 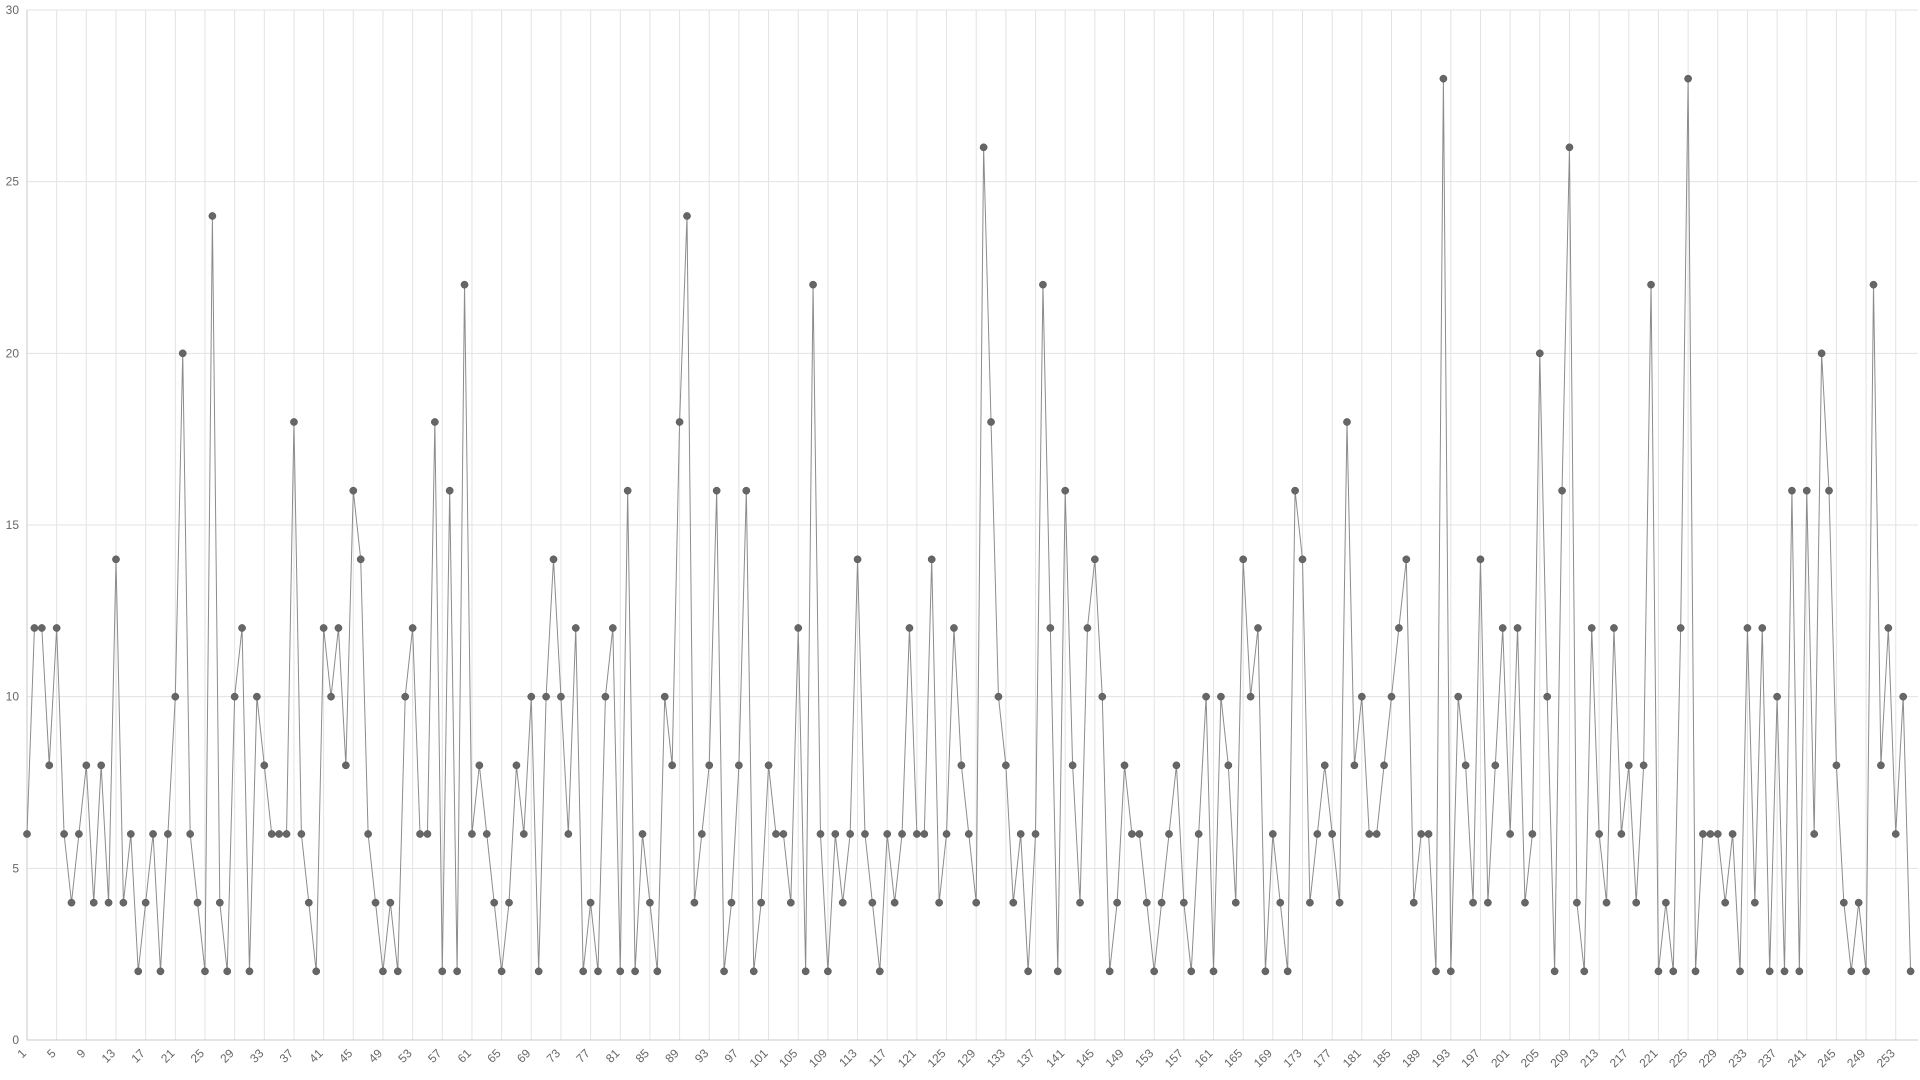 I want to click on x-tick-label: 57, so click(x=435, y=1056).